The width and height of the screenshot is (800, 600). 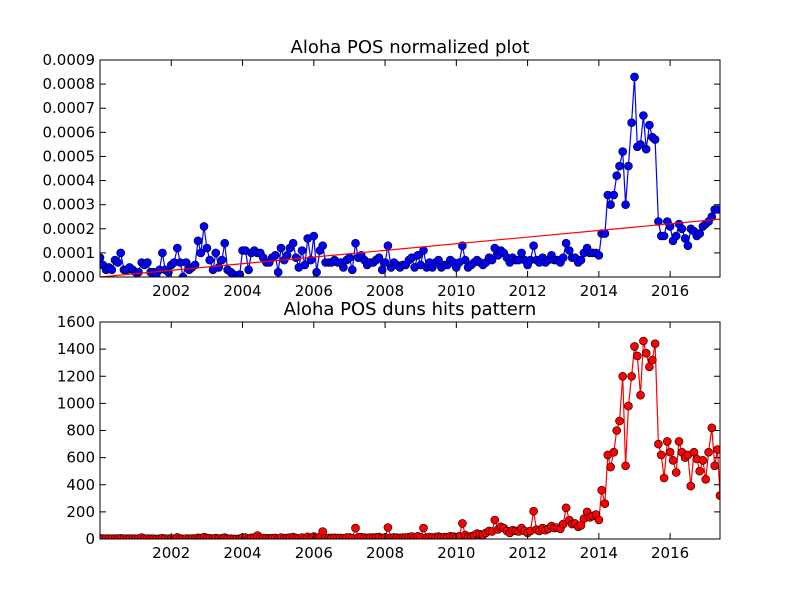 What do you see at coordinates (385, 291) in the screenshot?
I see `x-tick-label-0-3: 2008` at bounding box center [385, 291].